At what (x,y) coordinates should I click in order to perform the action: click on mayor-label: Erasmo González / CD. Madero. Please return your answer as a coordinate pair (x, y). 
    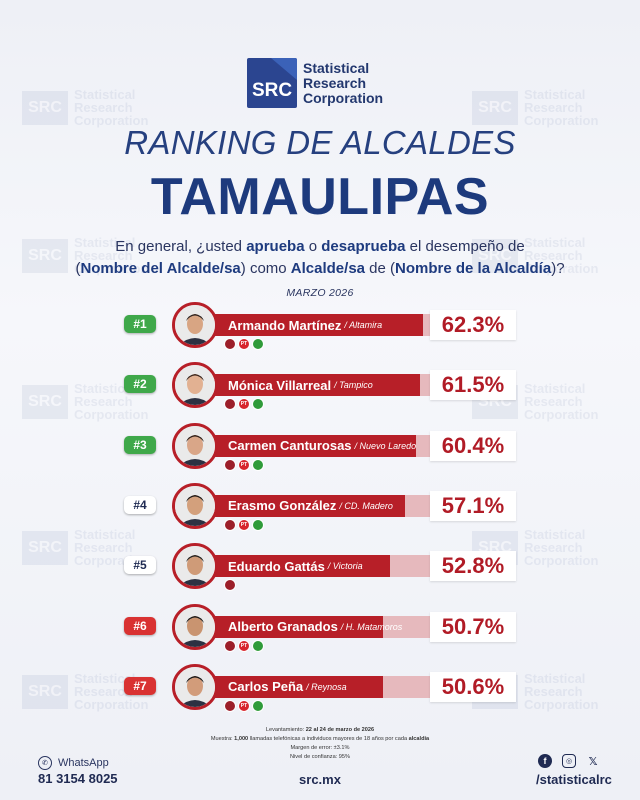
    Looking at the image, I should click on (310, 506).